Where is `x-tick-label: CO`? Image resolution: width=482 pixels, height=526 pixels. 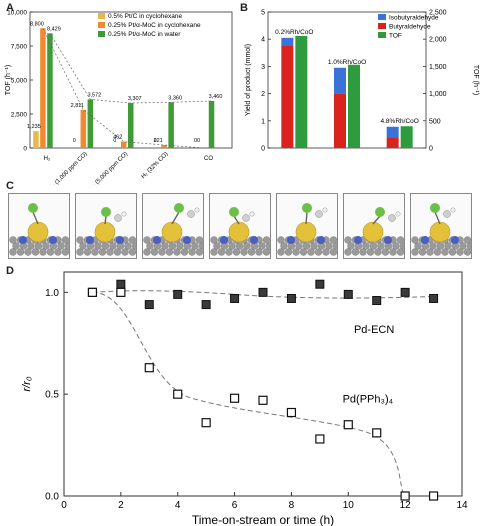 x-tick-label: CO is located at coordinates (208, 159).